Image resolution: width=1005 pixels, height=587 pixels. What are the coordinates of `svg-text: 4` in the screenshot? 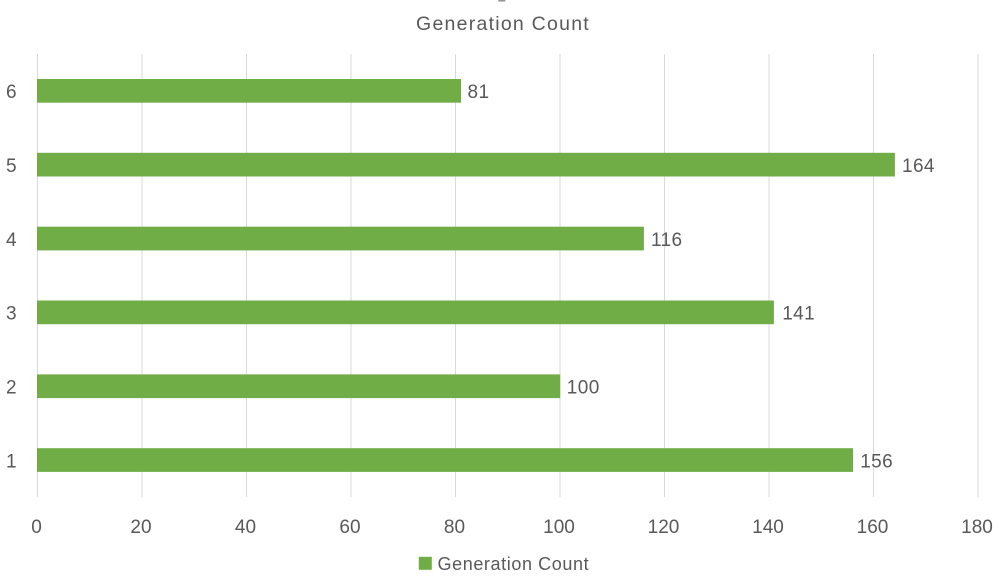 It's located at (11, 240).